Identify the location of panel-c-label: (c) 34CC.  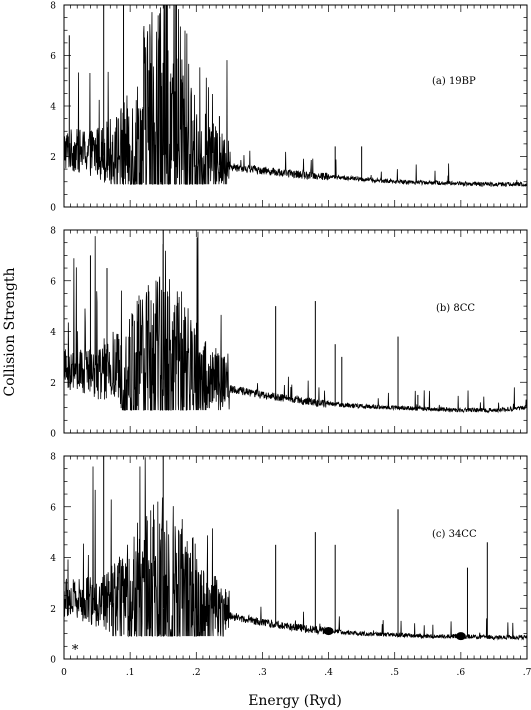
(454, 534).